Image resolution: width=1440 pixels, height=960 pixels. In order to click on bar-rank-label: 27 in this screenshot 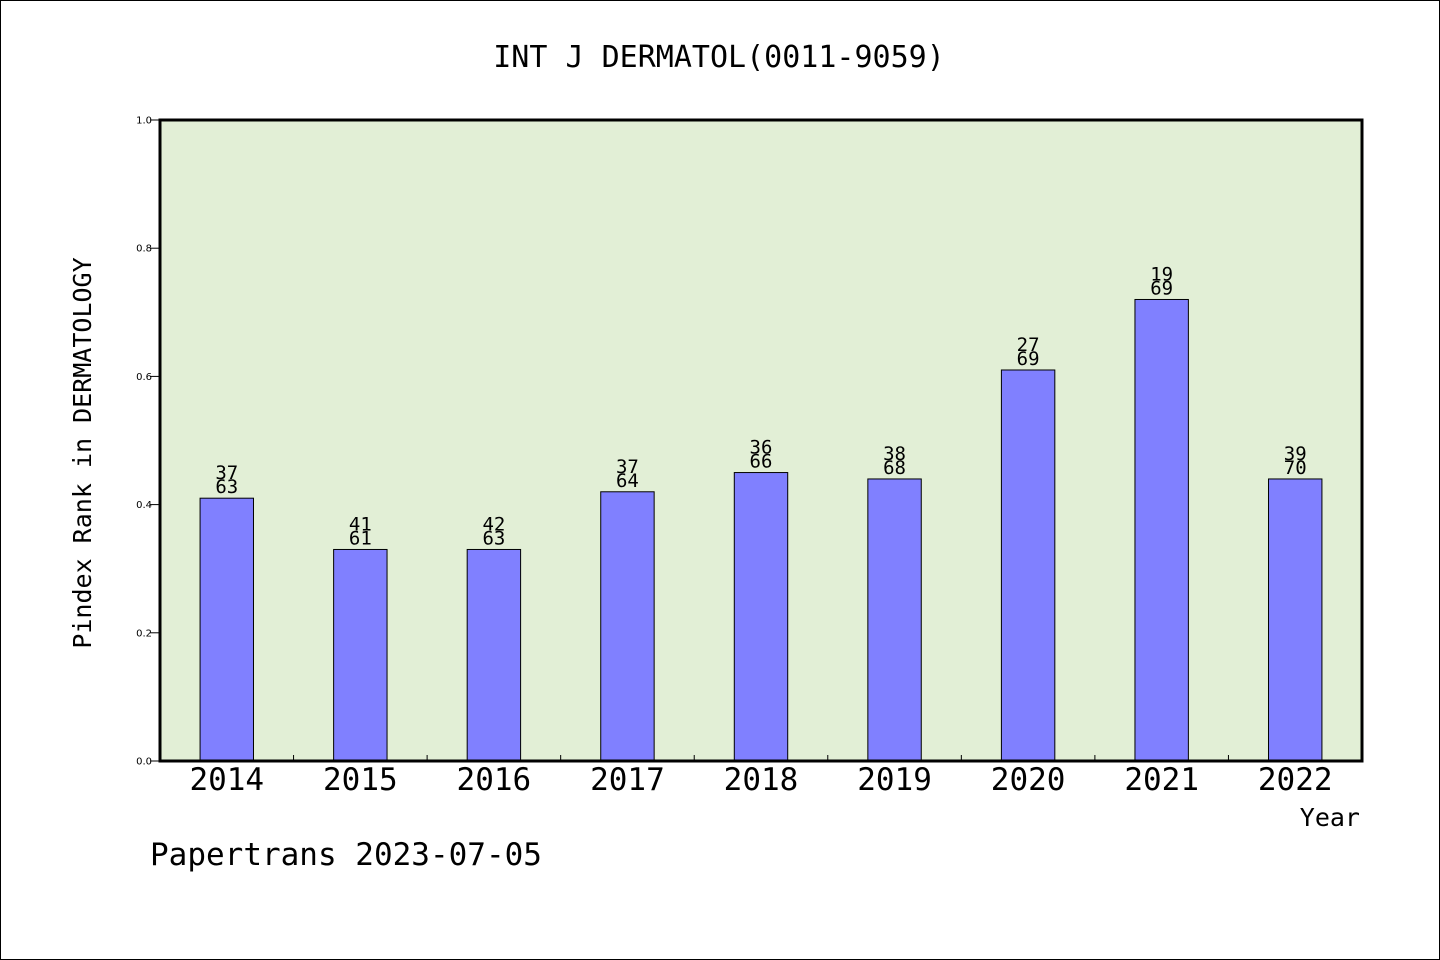, I will do `click(1028, 345)`.